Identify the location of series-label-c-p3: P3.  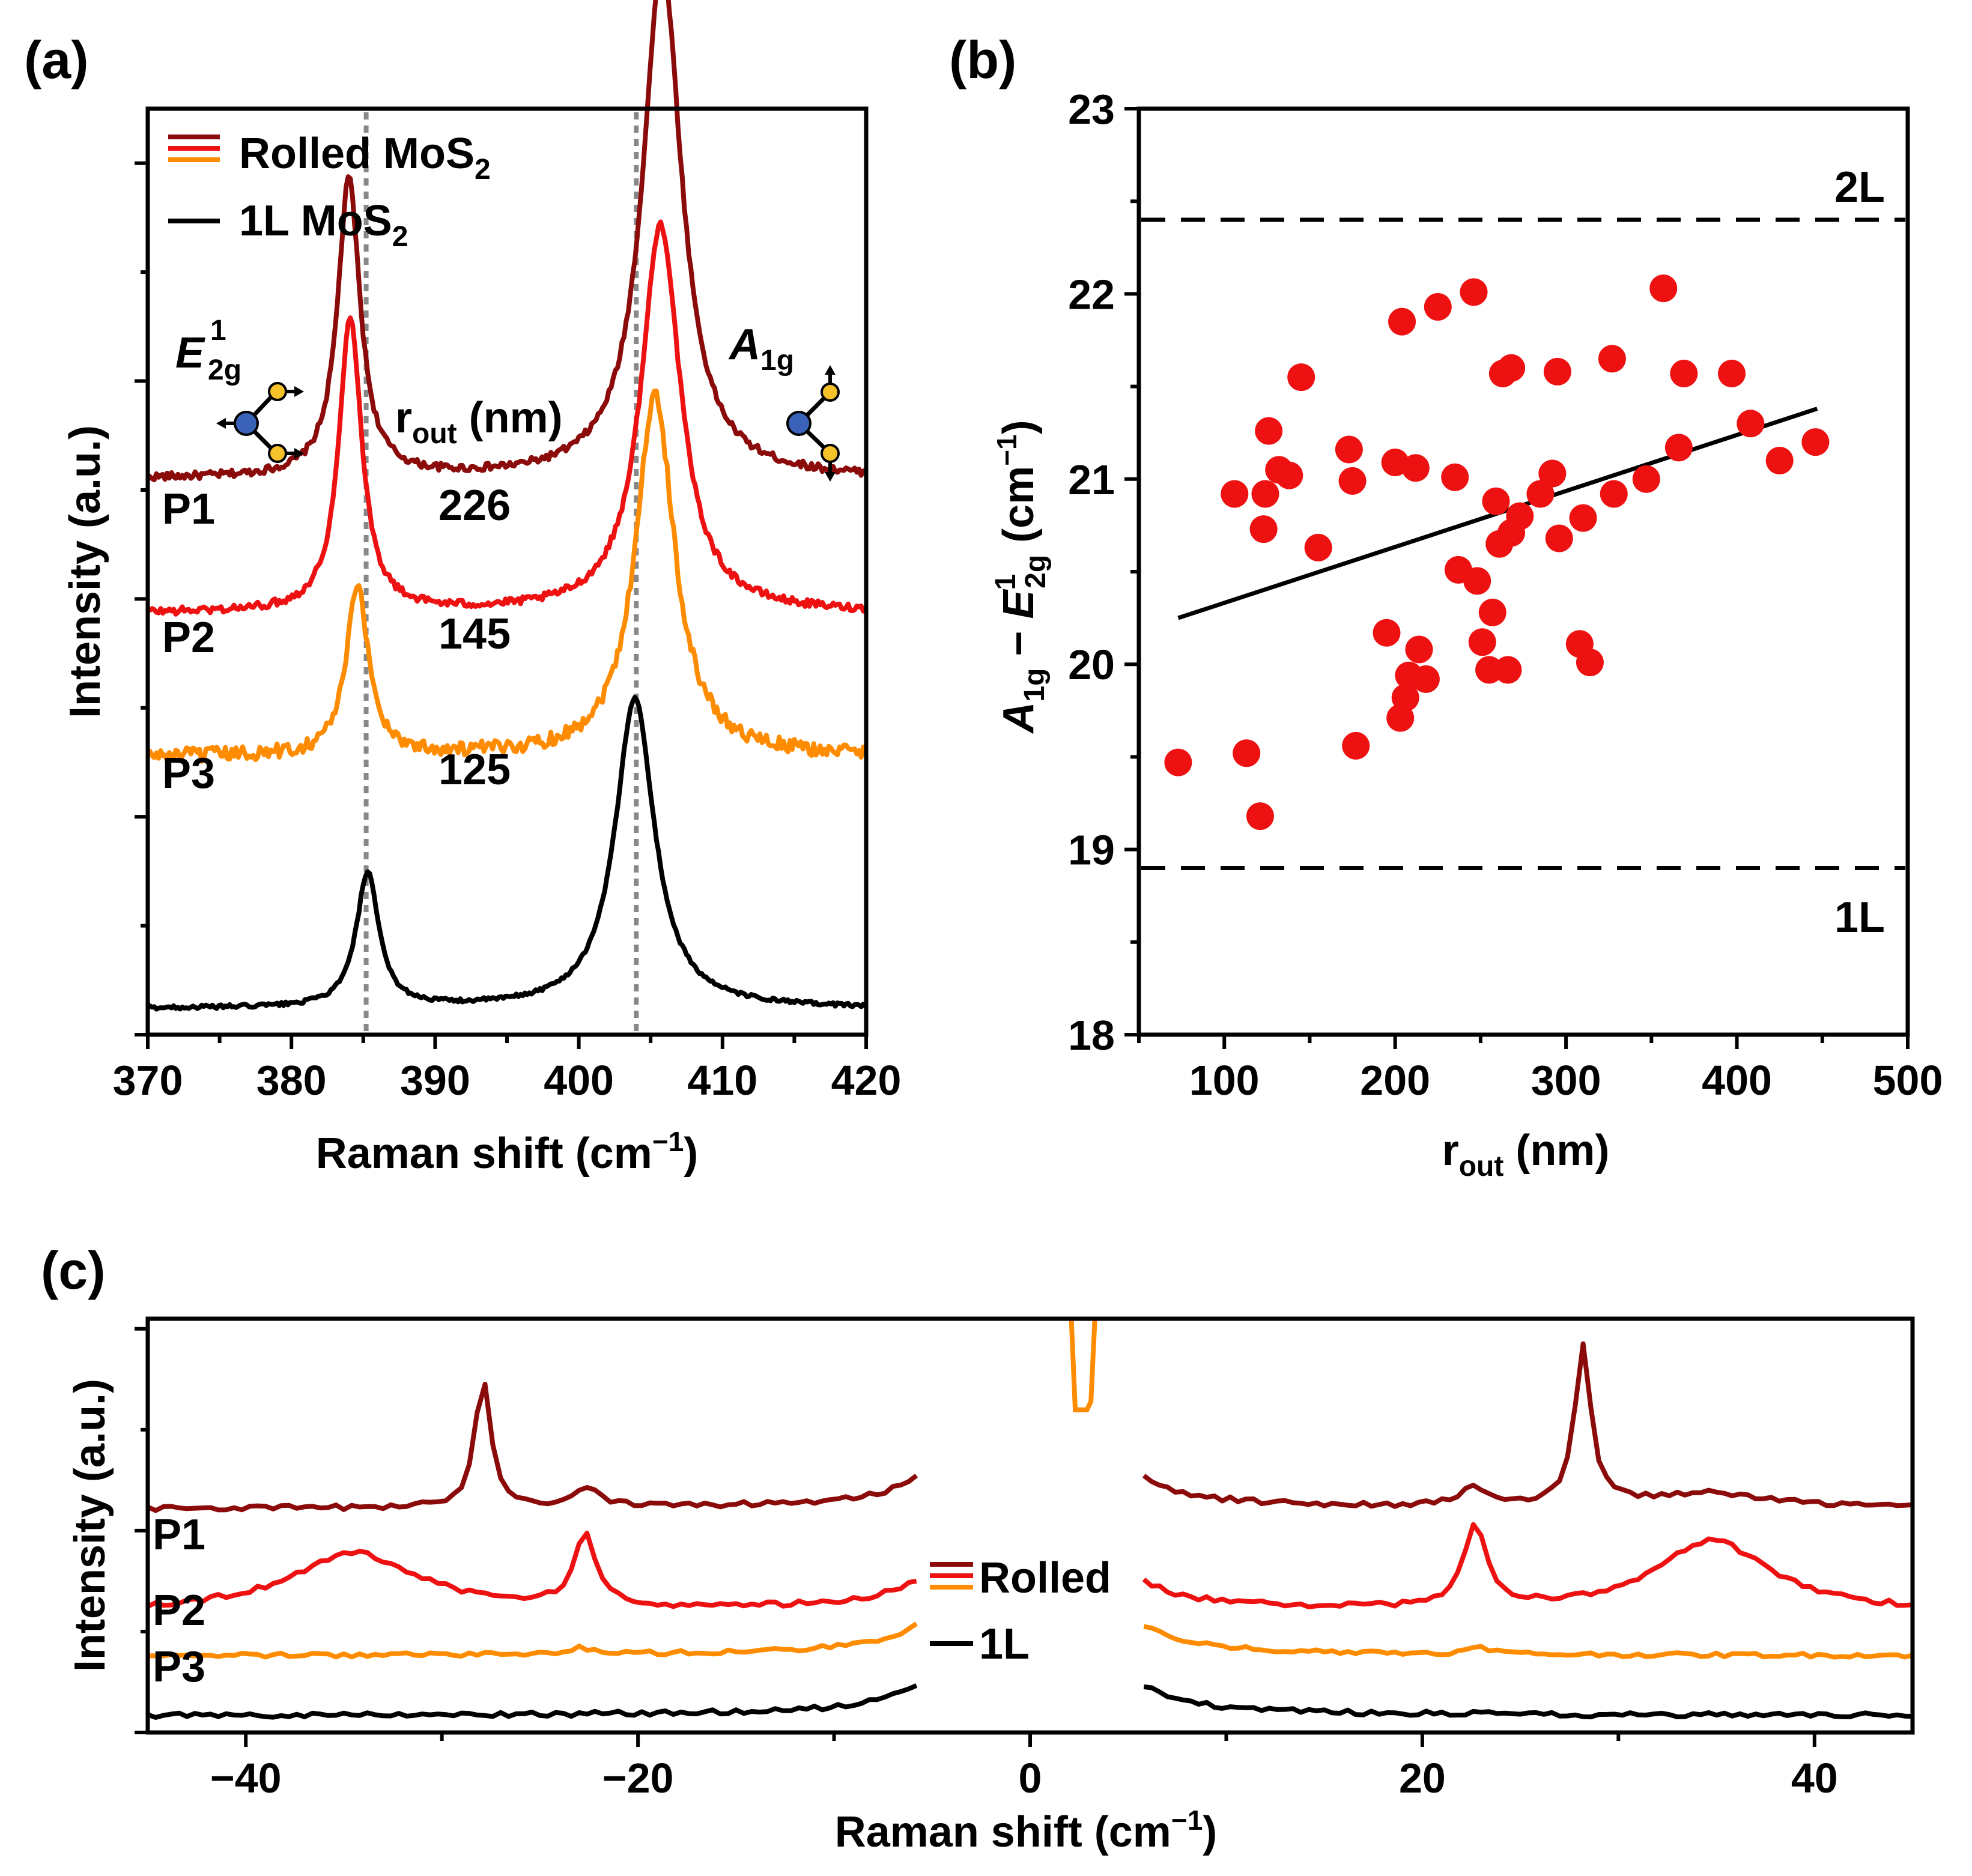
(179, 1667).